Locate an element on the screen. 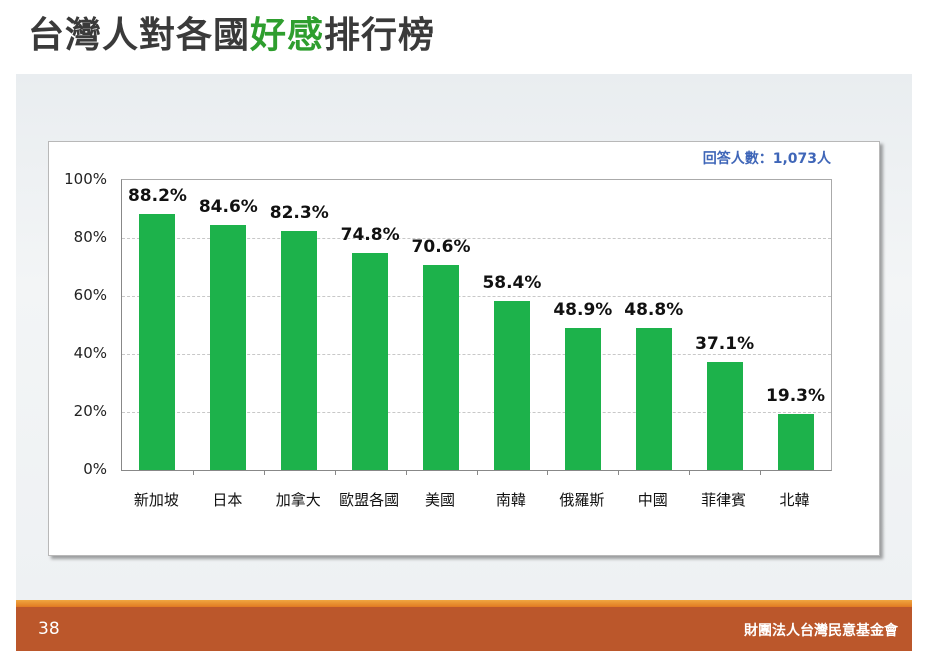 This screenshot has width=925, height=671. x-category-label: 日本 is located at coordinates (227, 500).